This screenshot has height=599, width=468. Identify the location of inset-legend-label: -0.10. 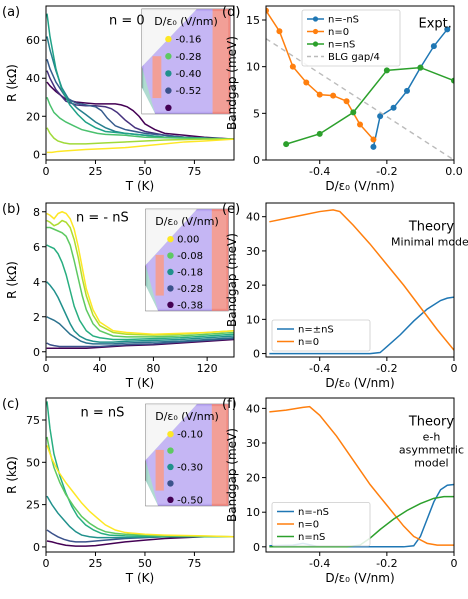
(190, 435).